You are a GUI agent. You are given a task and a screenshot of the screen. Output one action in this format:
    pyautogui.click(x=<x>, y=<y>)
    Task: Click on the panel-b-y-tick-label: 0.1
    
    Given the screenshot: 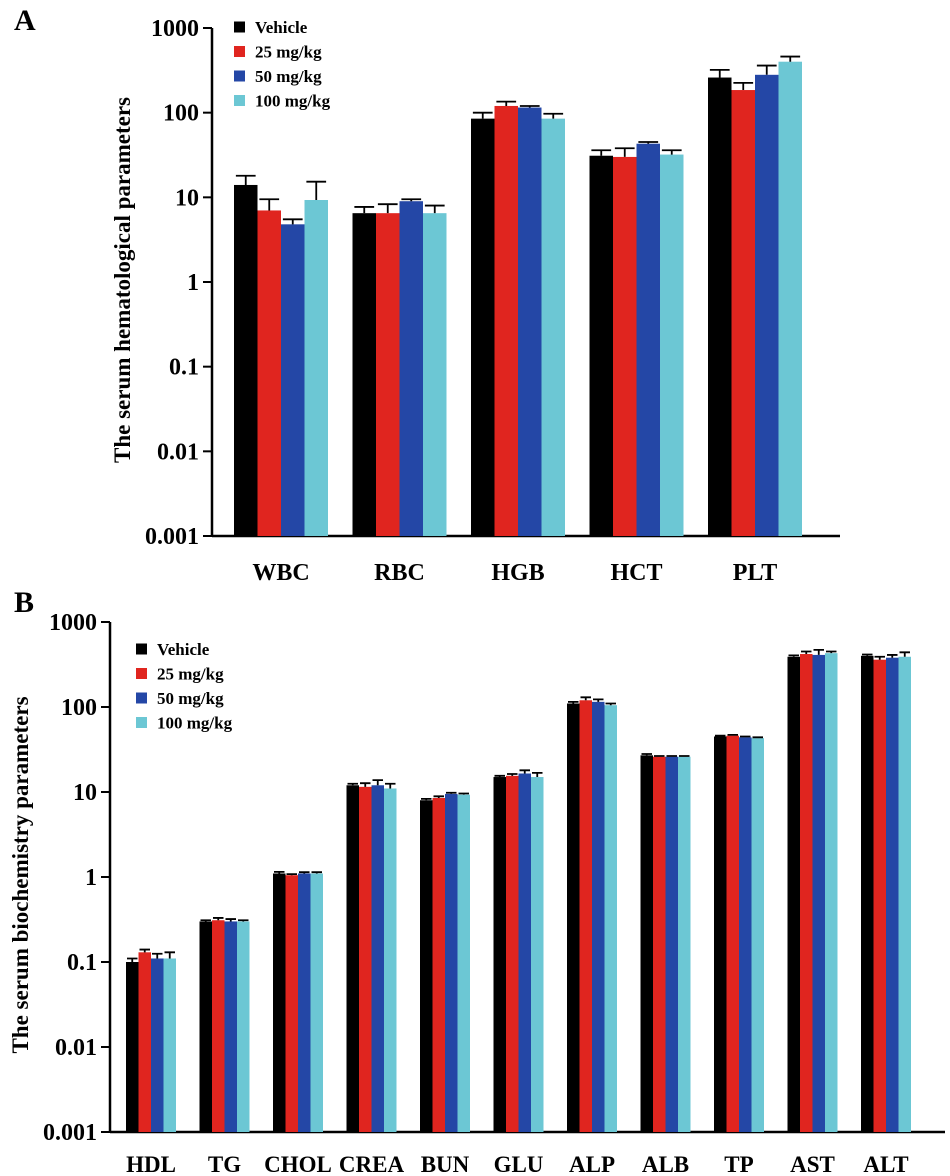 What is the action you would take?
    pyautogui.click(x=82, y=963)
    